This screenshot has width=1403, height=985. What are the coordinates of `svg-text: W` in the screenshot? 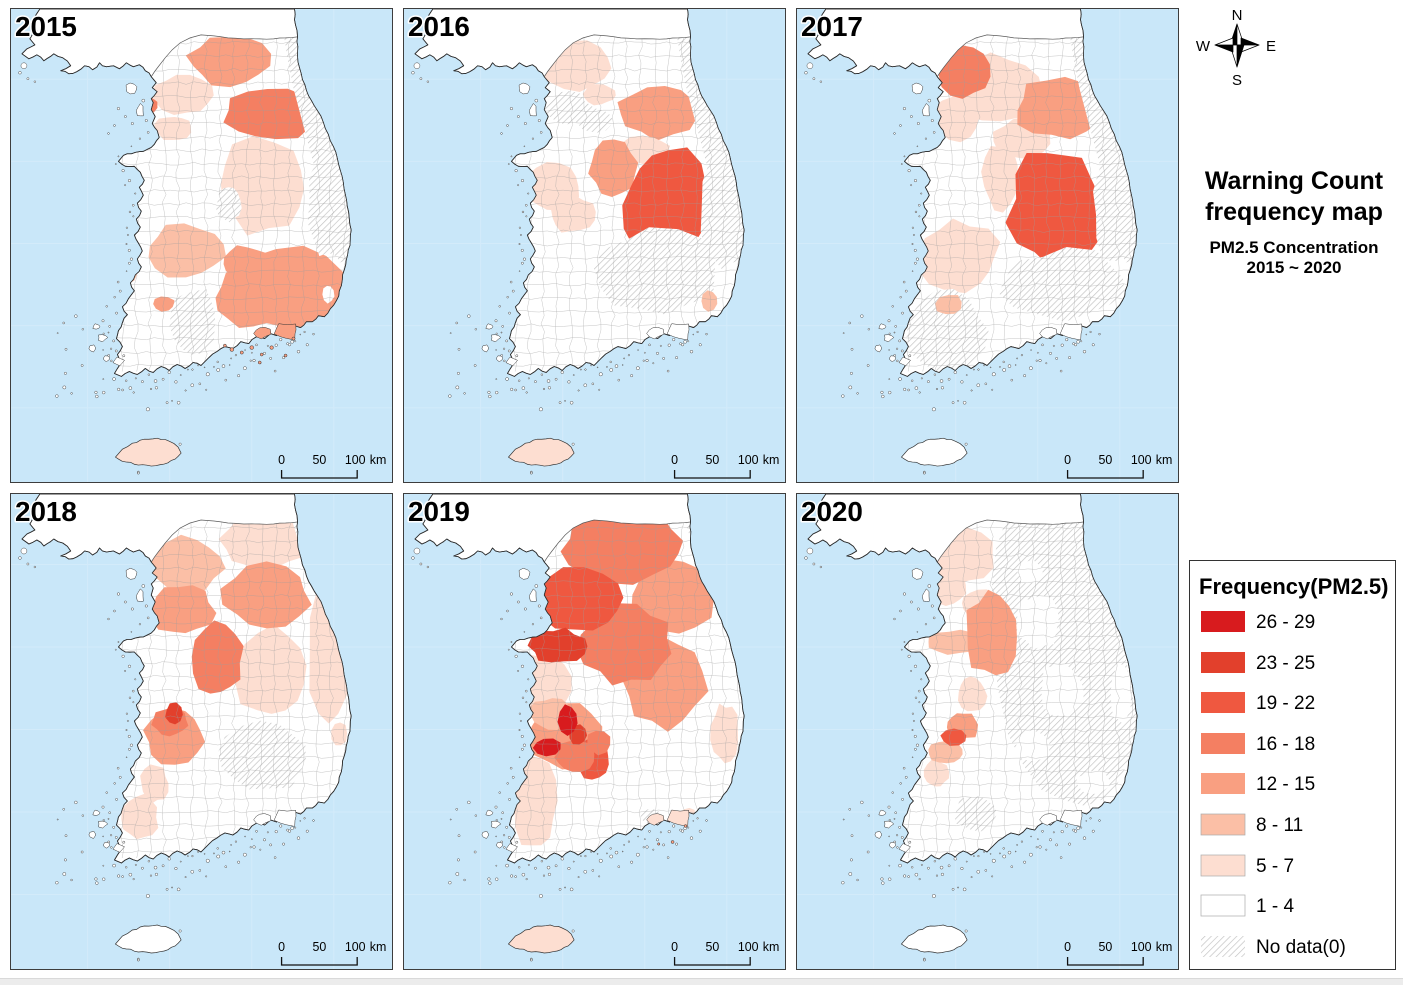 It's located at (1203, 46).